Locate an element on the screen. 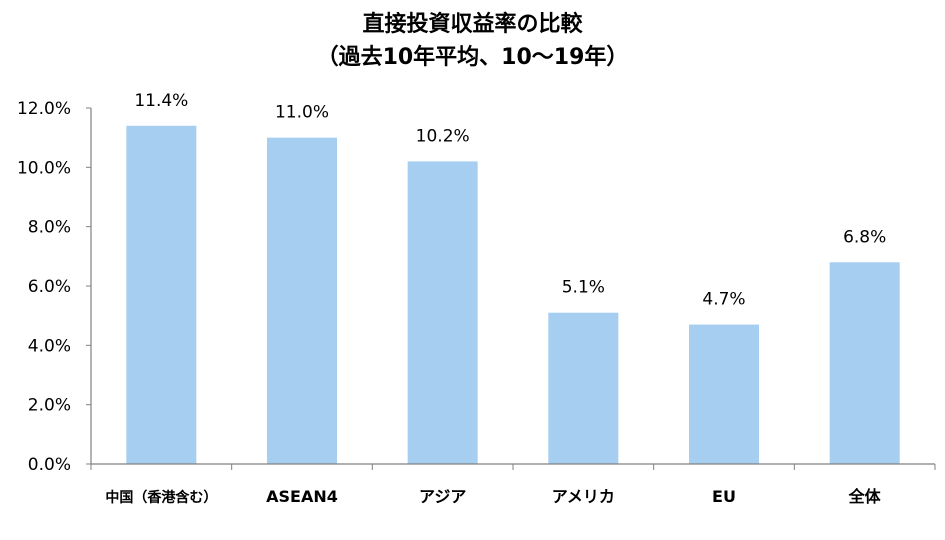  y-tick-label: 12.0% is located at coordinates (44, 109).